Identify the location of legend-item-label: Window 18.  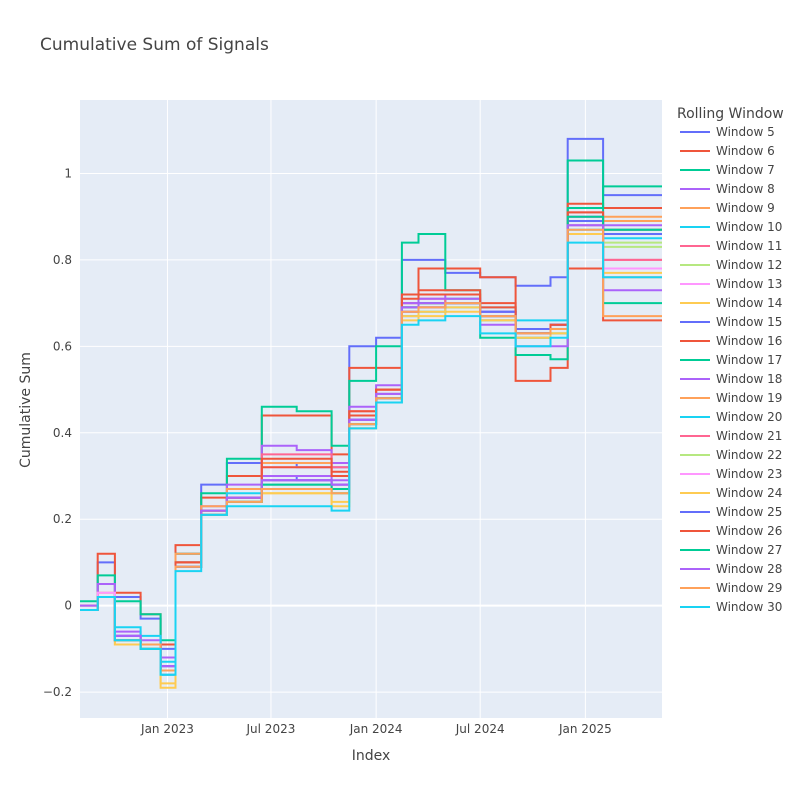
(749, 379).